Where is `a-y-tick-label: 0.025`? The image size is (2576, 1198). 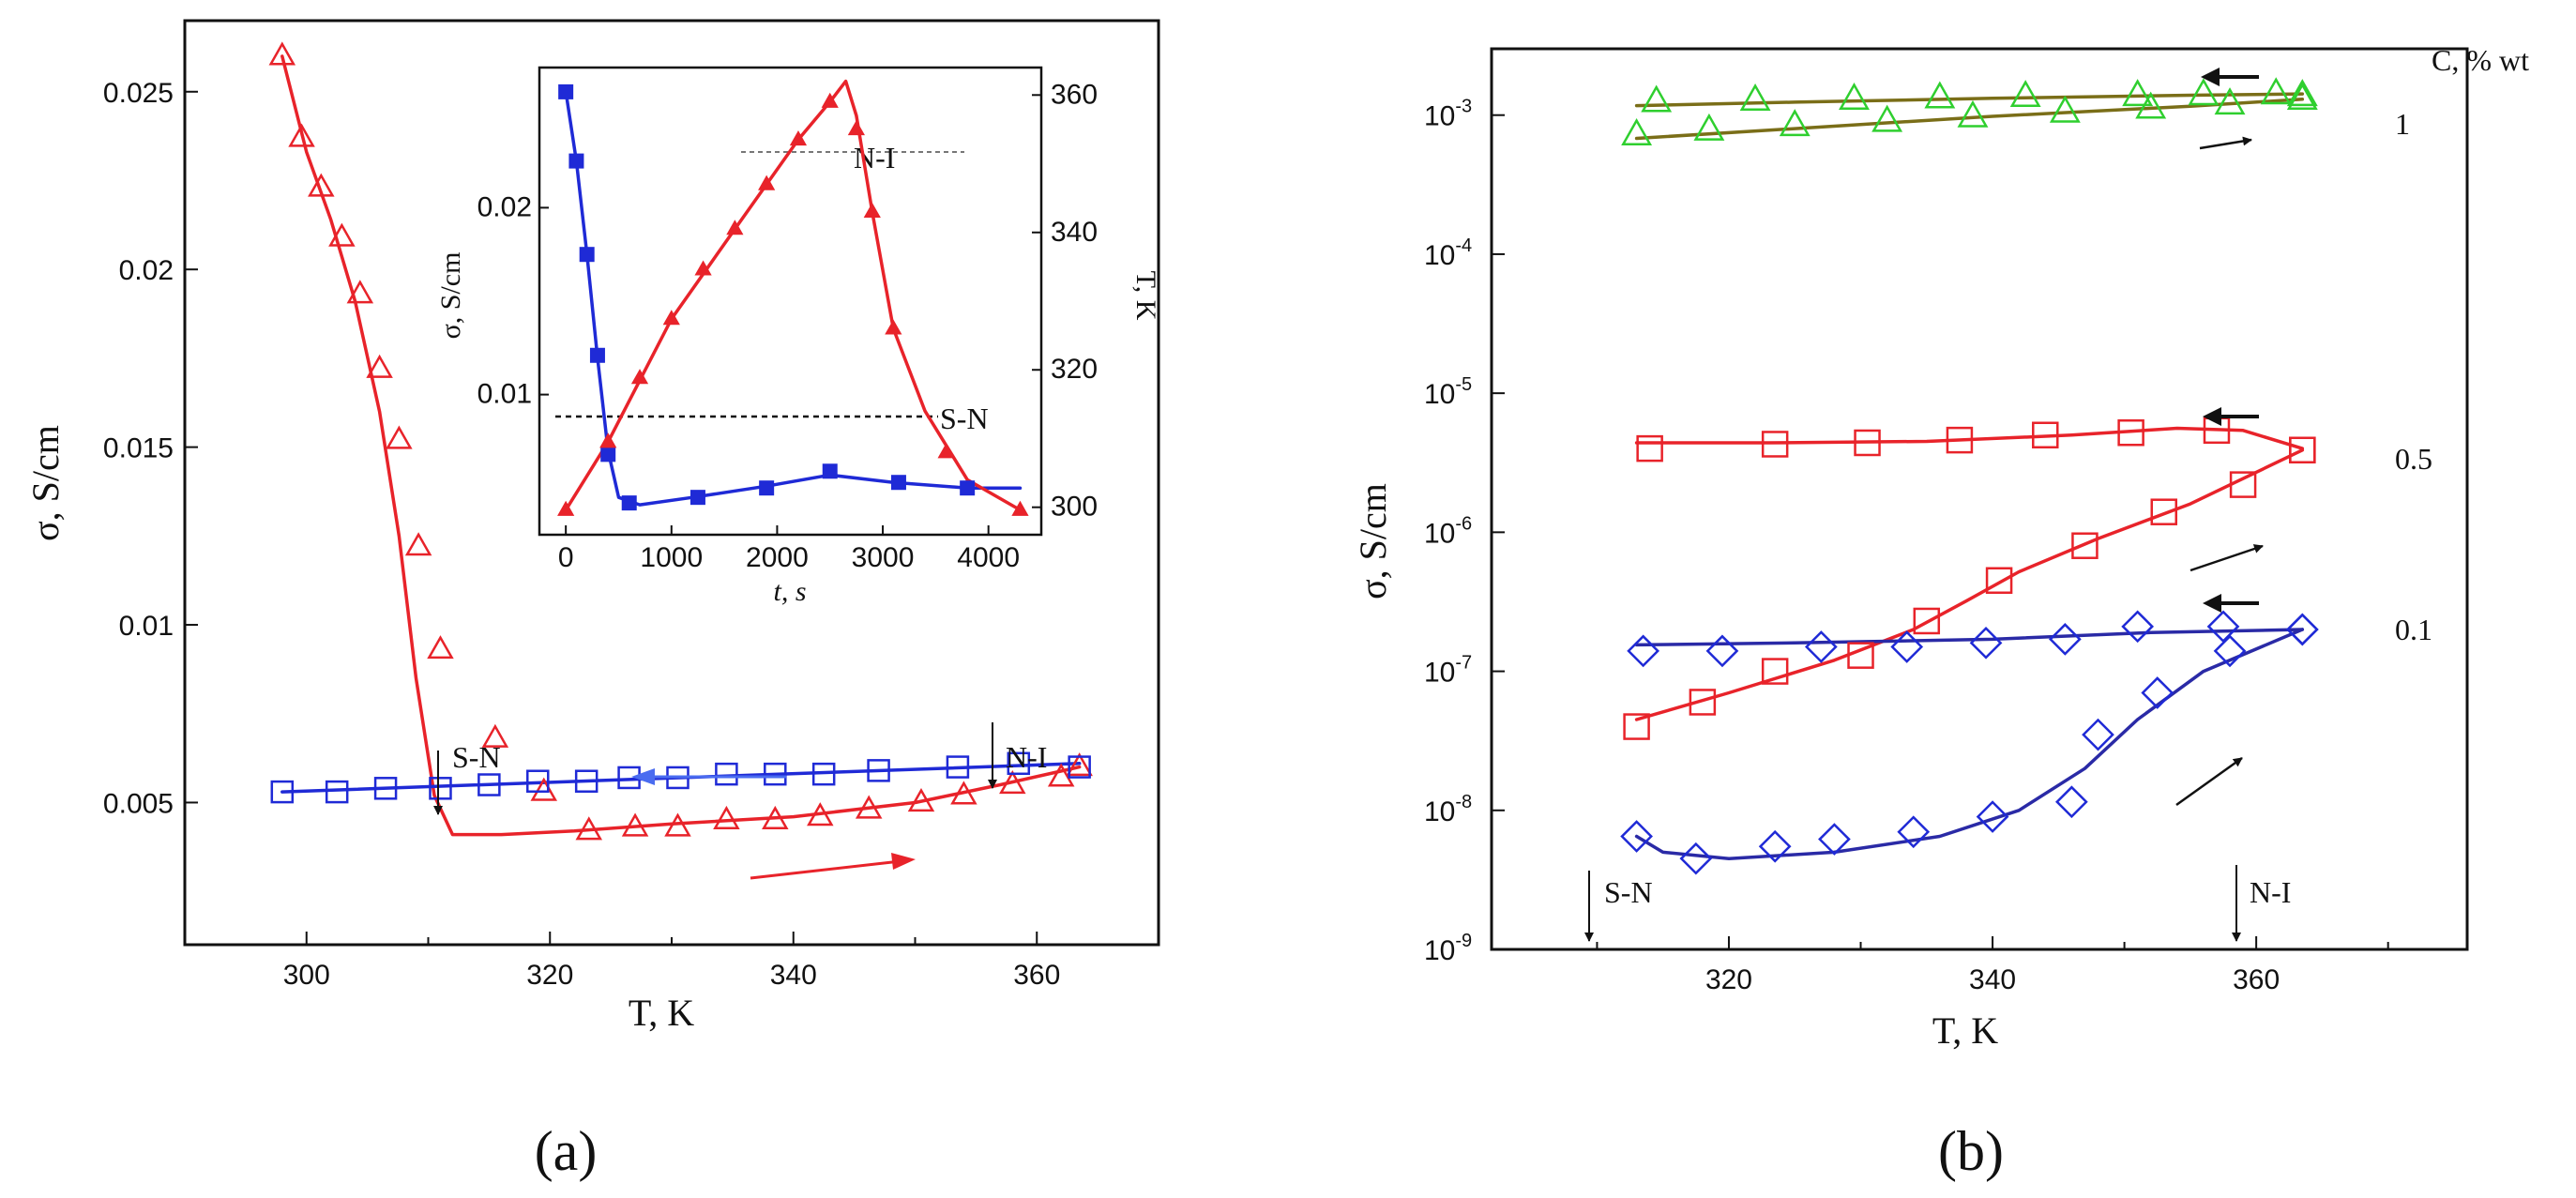 a-y-tick-label: 0.025 is located at coordinates (138, 93).